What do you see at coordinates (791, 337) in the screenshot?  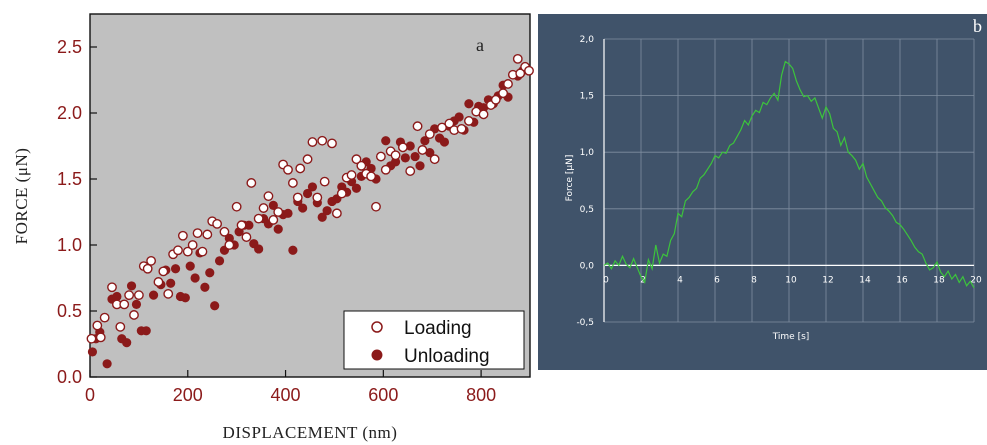 I see `x-axis-label-b: Time [s]` at bounding box center [791, 337].